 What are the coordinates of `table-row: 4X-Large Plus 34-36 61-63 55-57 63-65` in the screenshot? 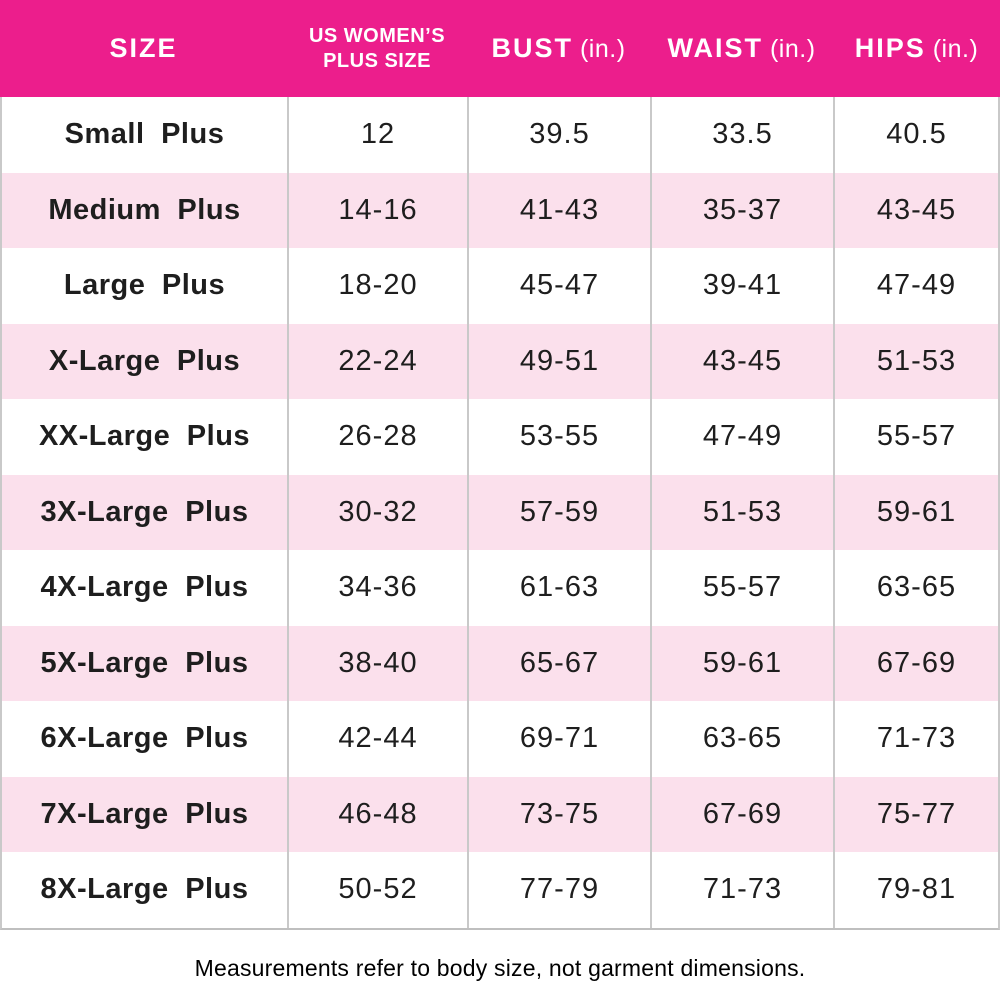 It's located at (500, 588).